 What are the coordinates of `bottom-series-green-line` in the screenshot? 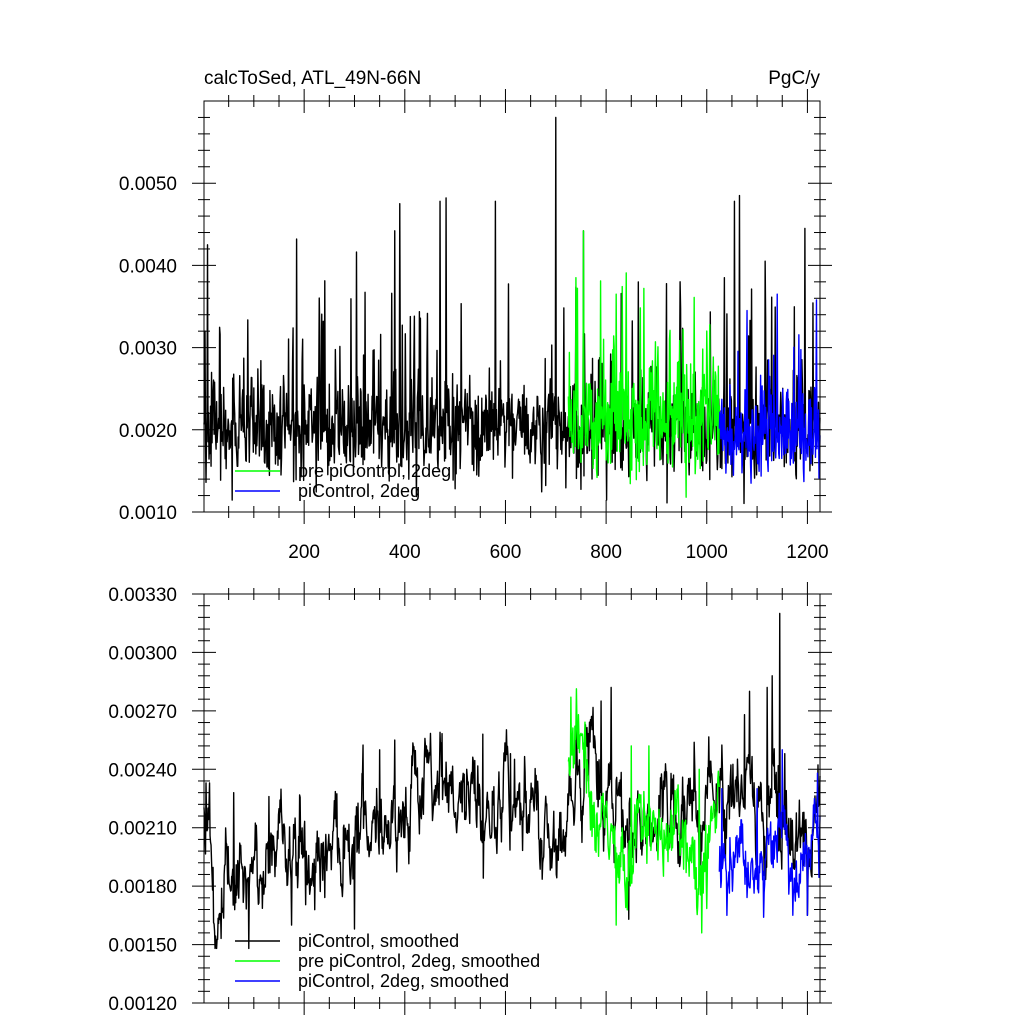 It's located at (644, 811).